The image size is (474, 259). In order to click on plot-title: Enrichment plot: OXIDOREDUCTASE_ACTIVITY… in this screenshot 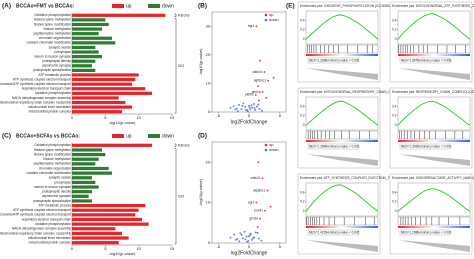, I will do `click(433, 178)`.